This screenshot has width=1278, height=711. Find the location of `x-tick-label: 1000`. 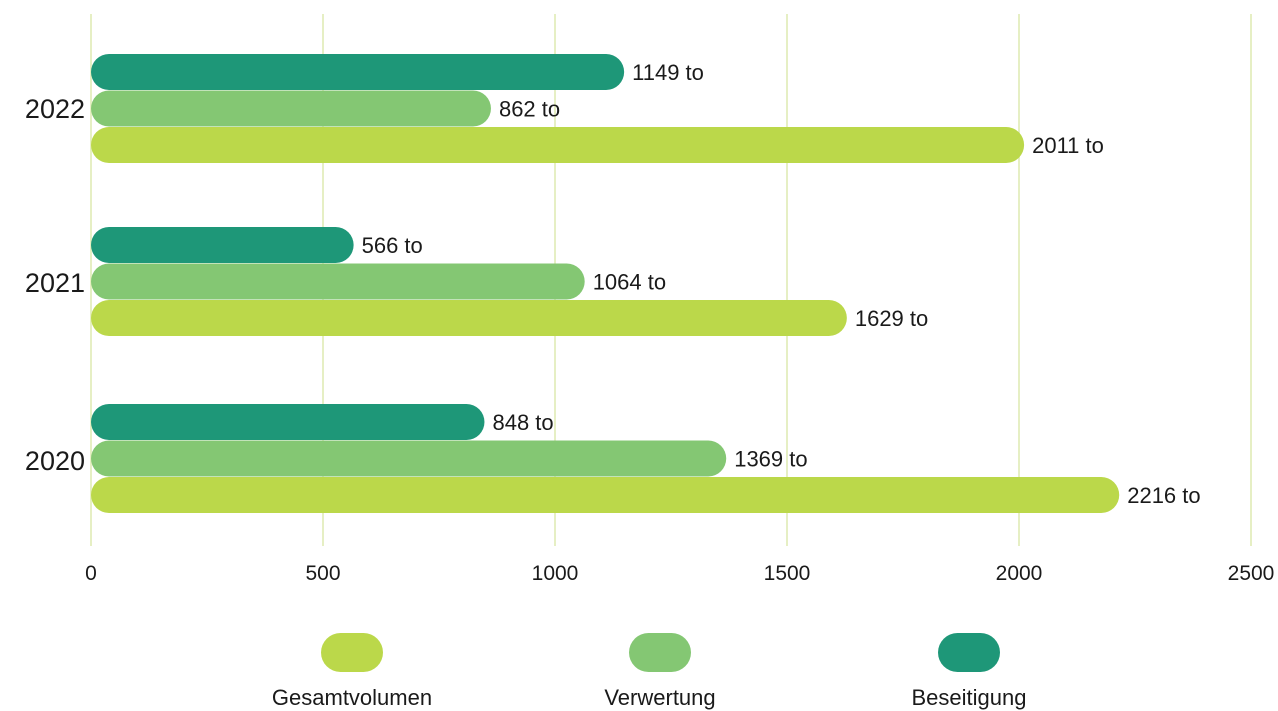

x-tick-label: 1000 is located at coordinates (555, 573).